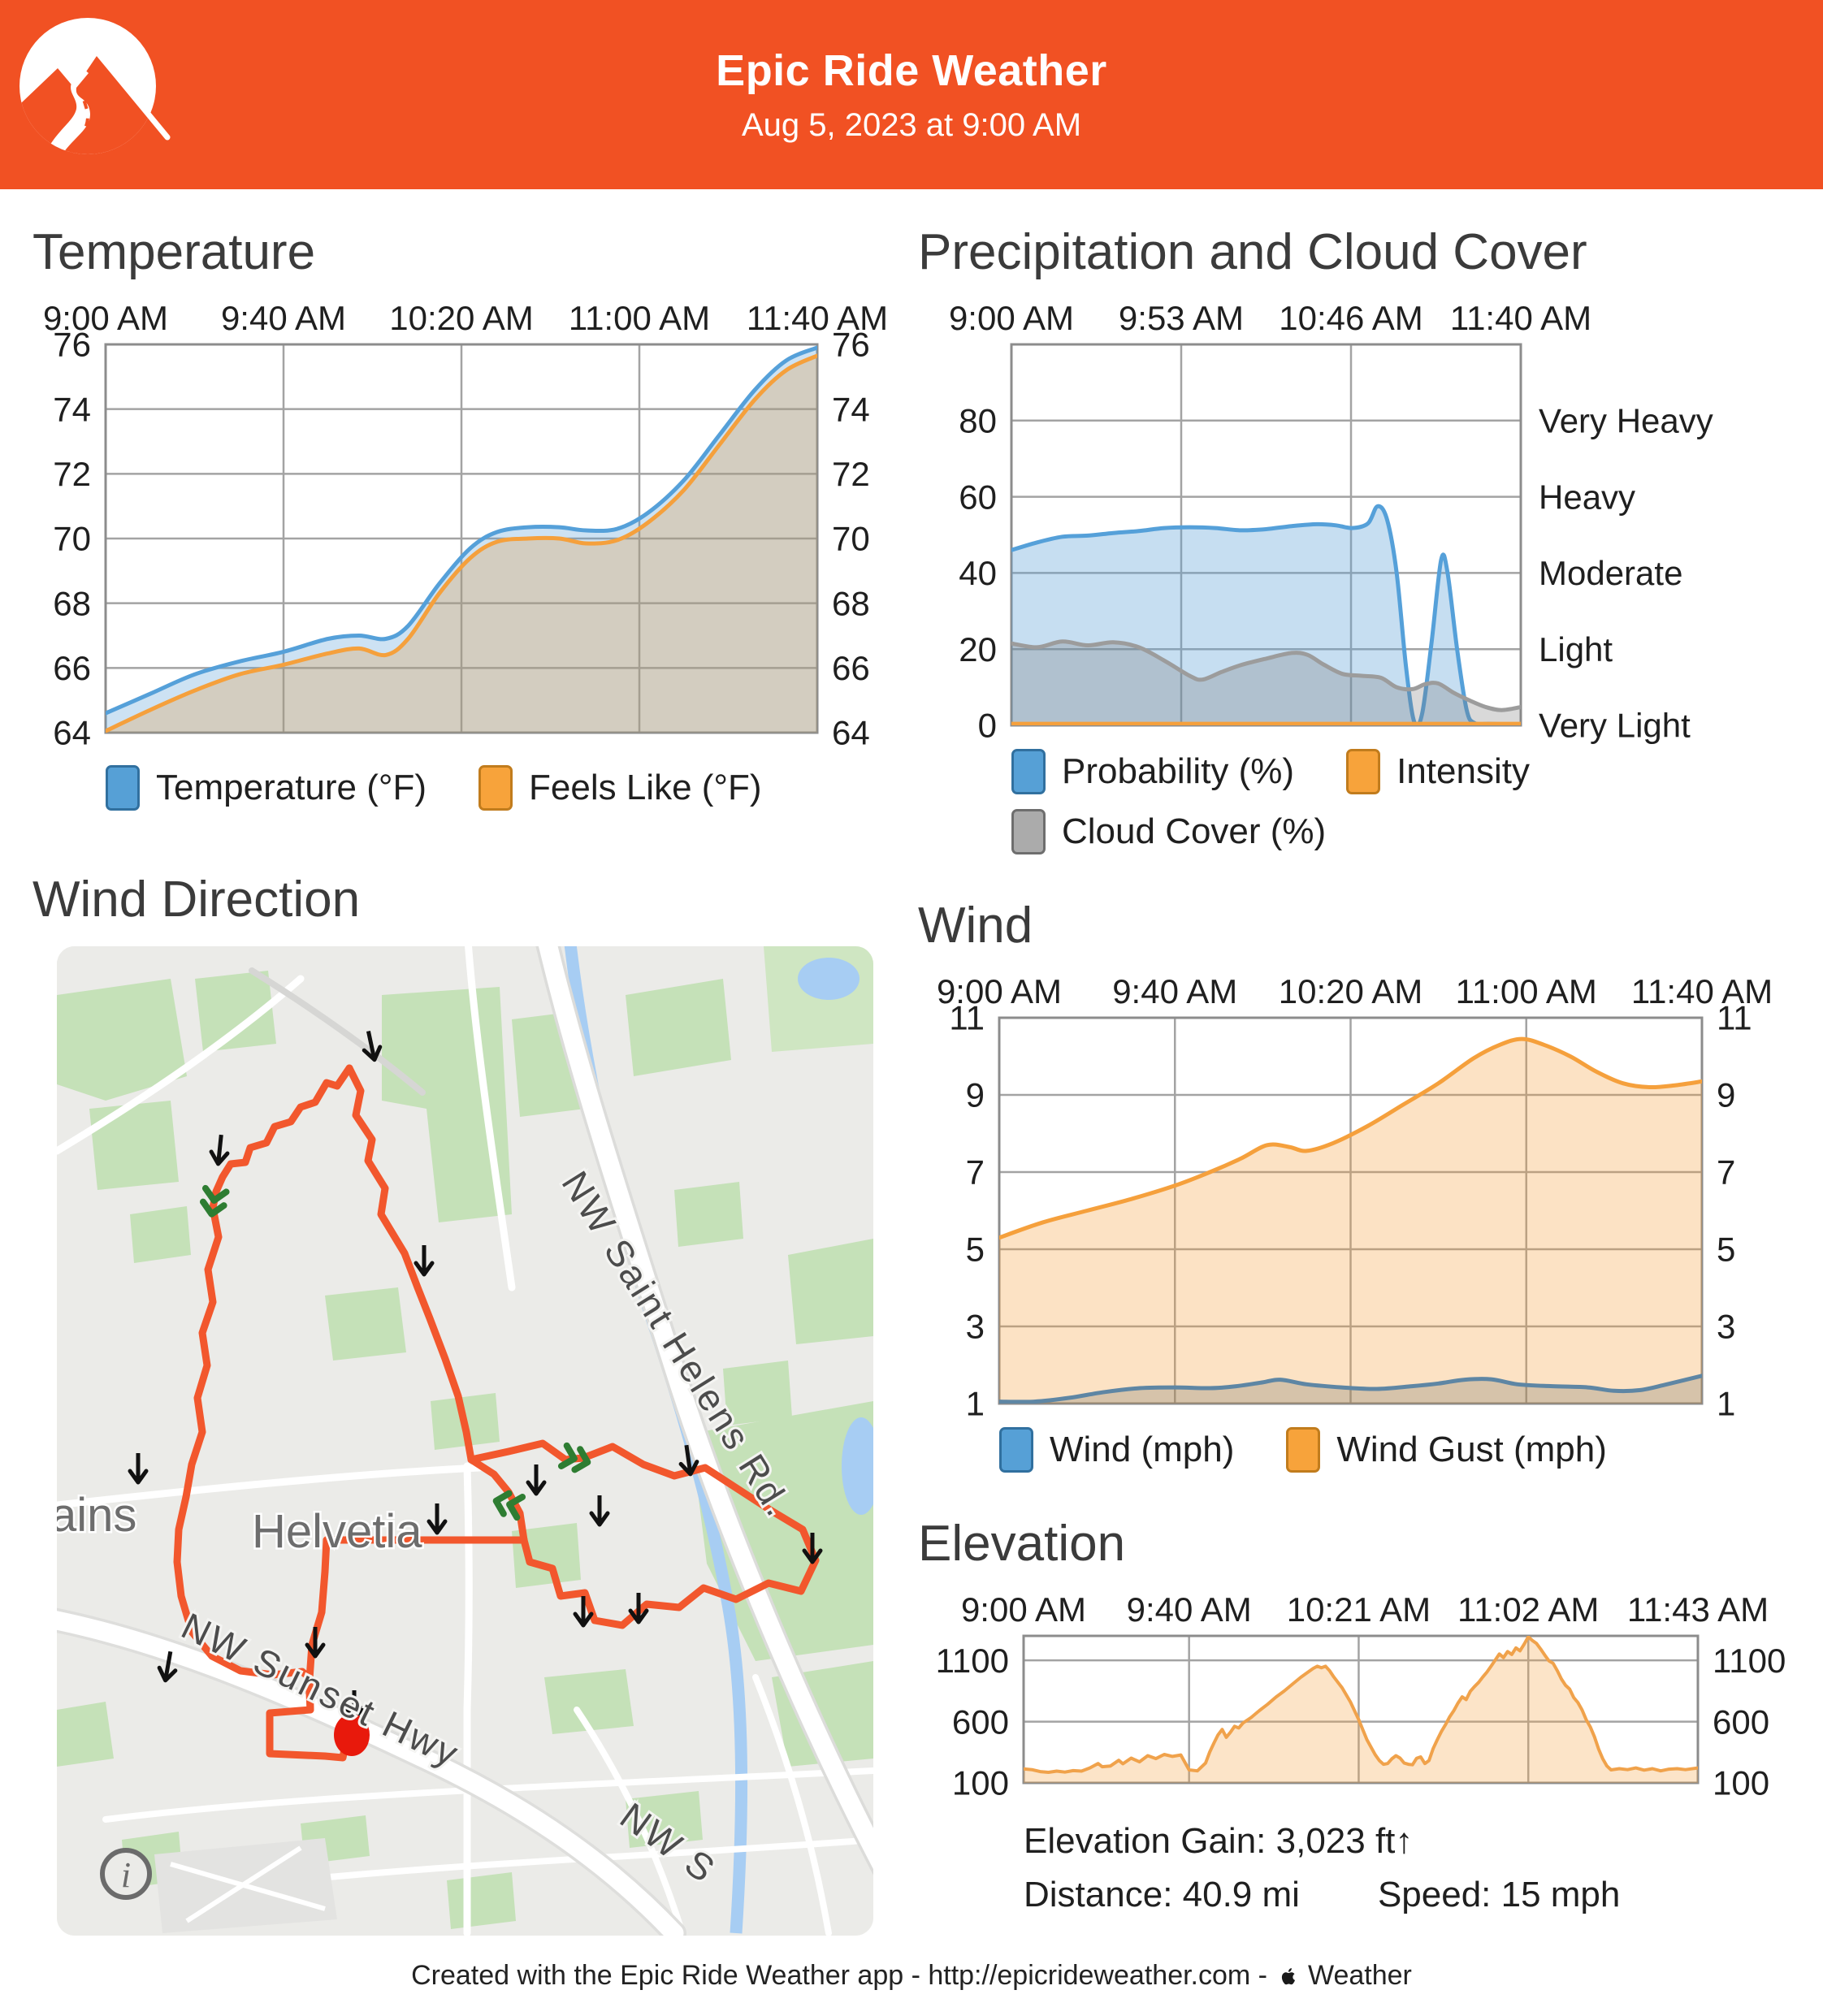 The width and height of the screenshot is (1823, 2016). I want to click on temperature-swatch, so click(123, 788).